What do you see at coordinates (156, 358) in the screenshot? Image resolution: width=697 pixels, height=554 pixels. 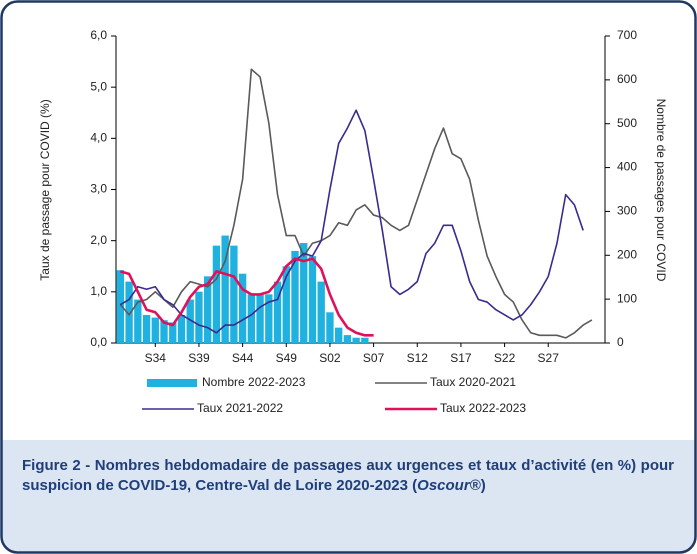 I see `x-tick-label: S34` at bounding box center [156, 358].